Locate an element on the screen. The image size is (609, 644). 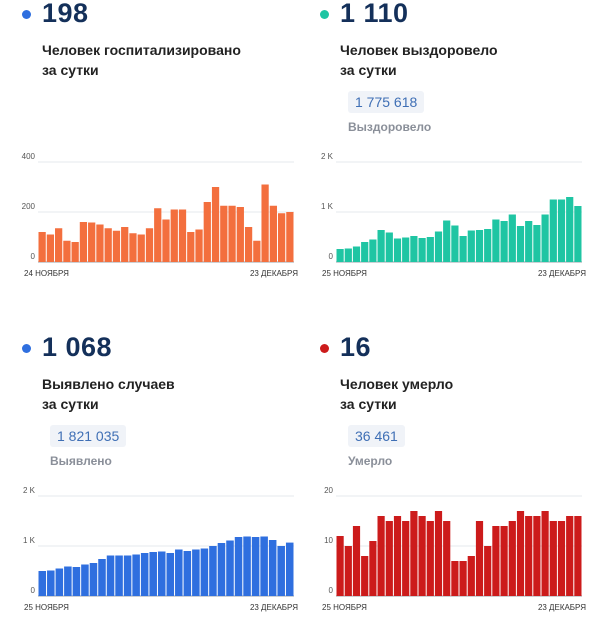
y-tick-label: 400 is located at coordinates (29, 156).